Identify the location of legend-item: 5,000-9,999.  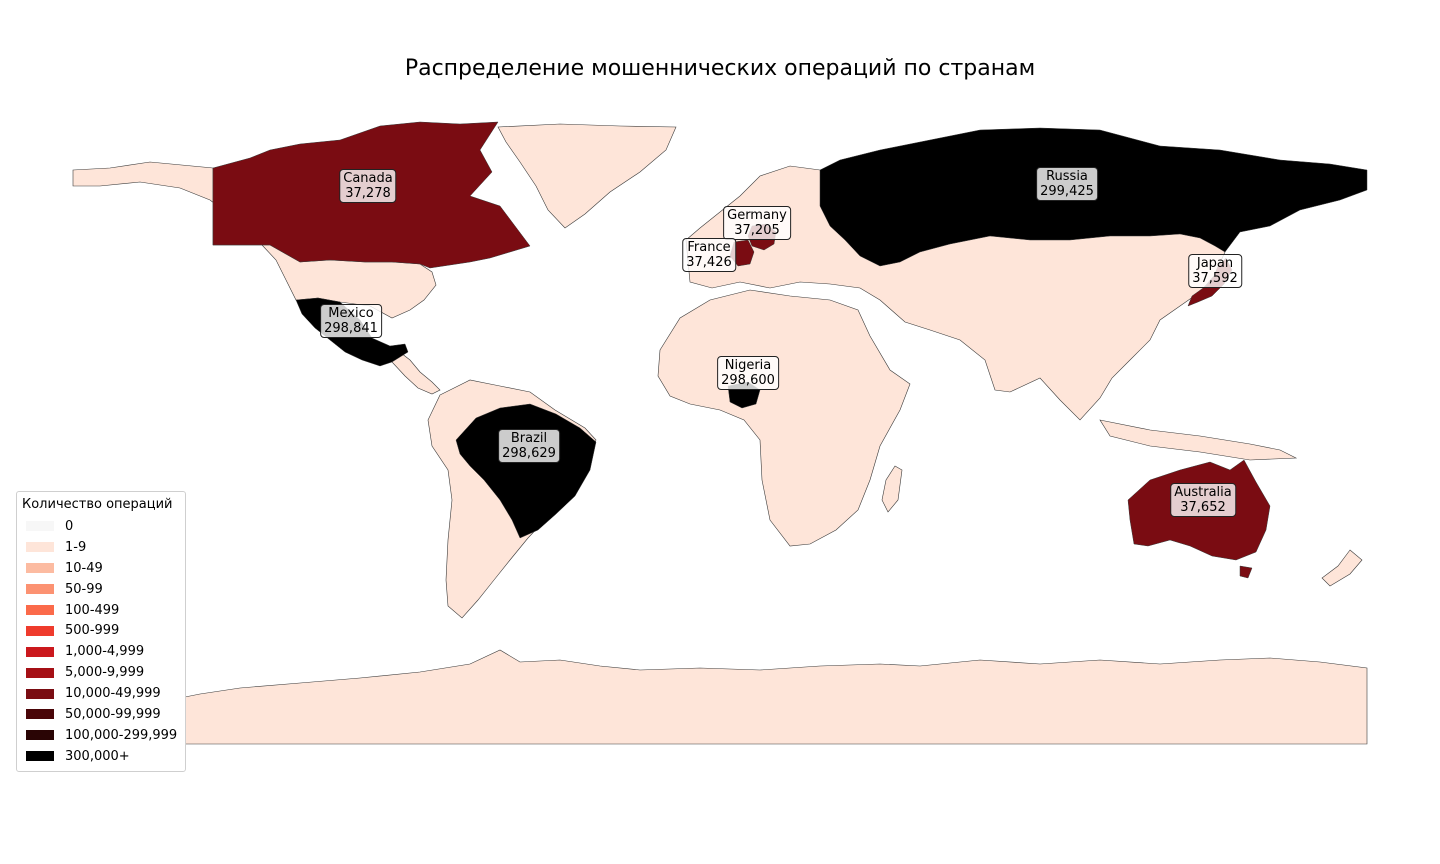
(101, 672).